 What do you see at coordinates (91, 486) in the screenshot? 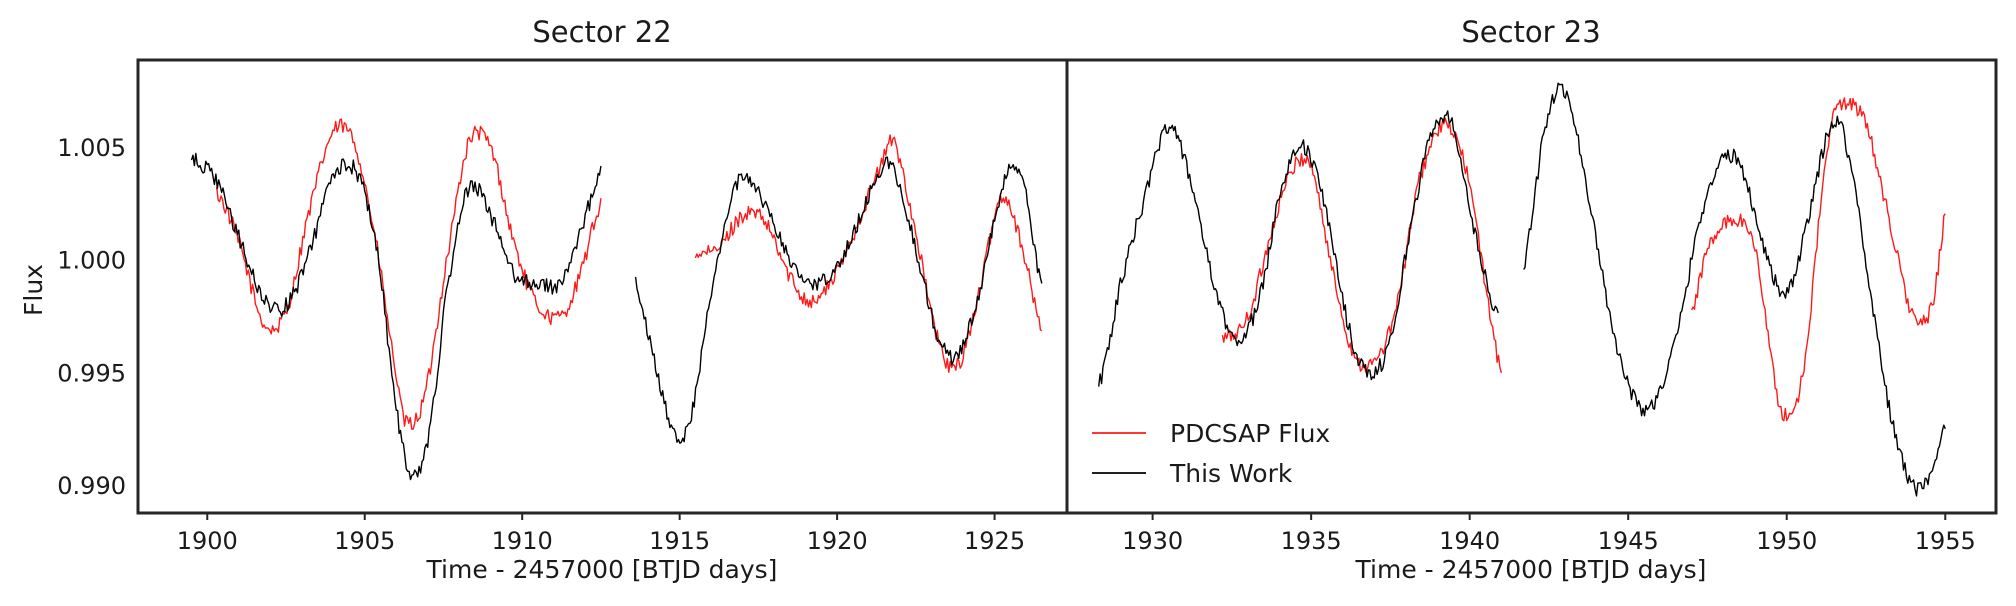
I see `y-tick-label: 0.990` at bounding box center [91, 486].